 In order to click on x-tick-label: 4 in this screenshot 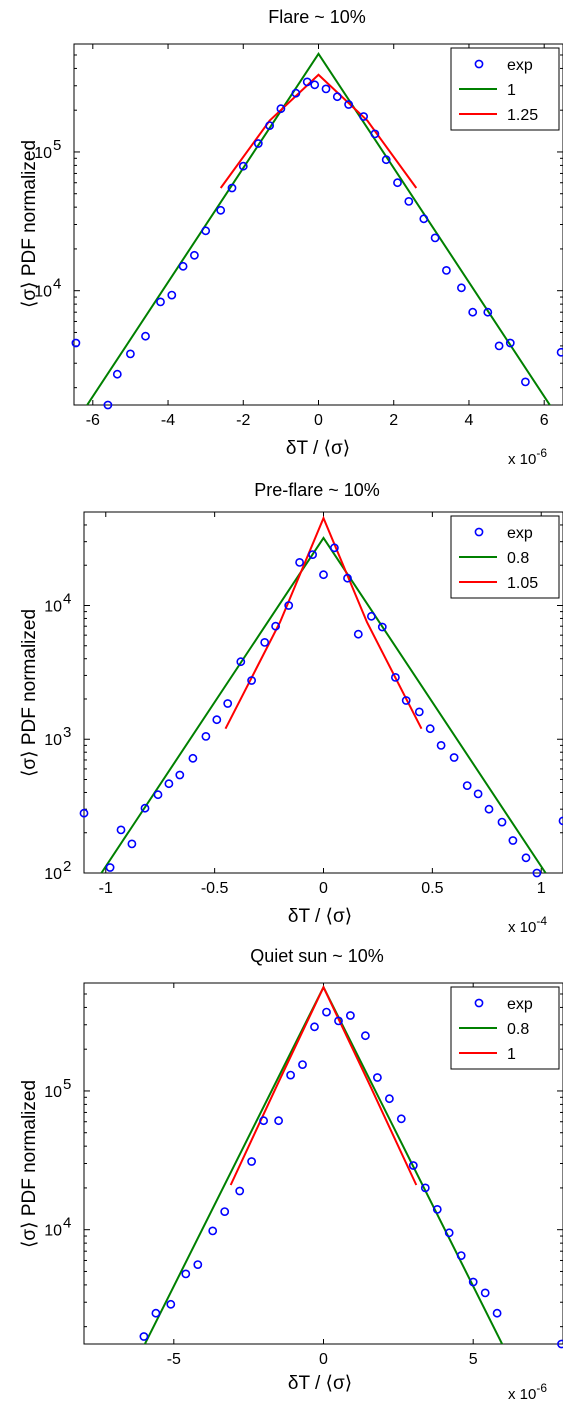, I will do `click(469, 420)`.